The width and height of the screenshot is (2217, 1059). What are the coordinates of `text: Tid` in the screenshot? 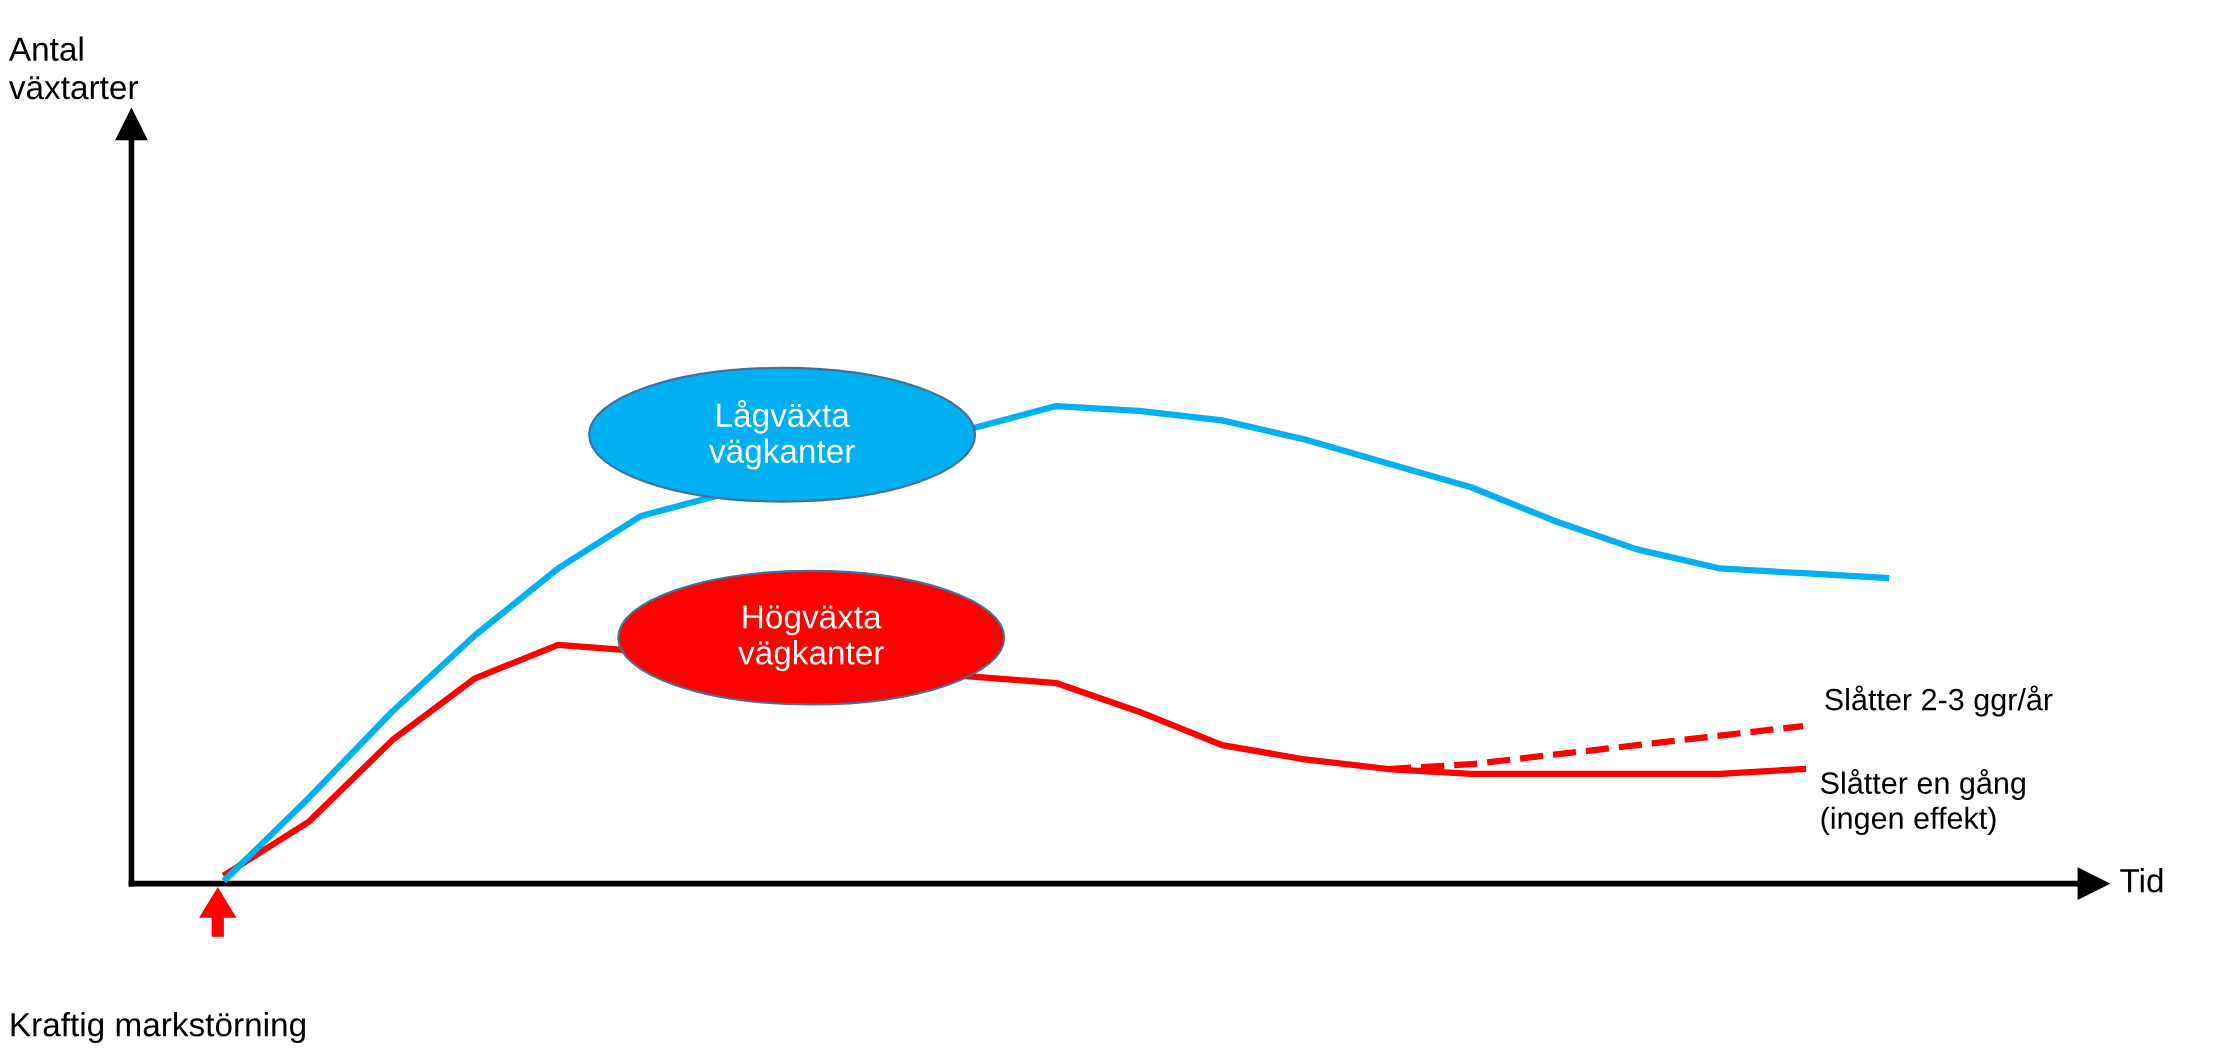 It's located at (2141, 880).